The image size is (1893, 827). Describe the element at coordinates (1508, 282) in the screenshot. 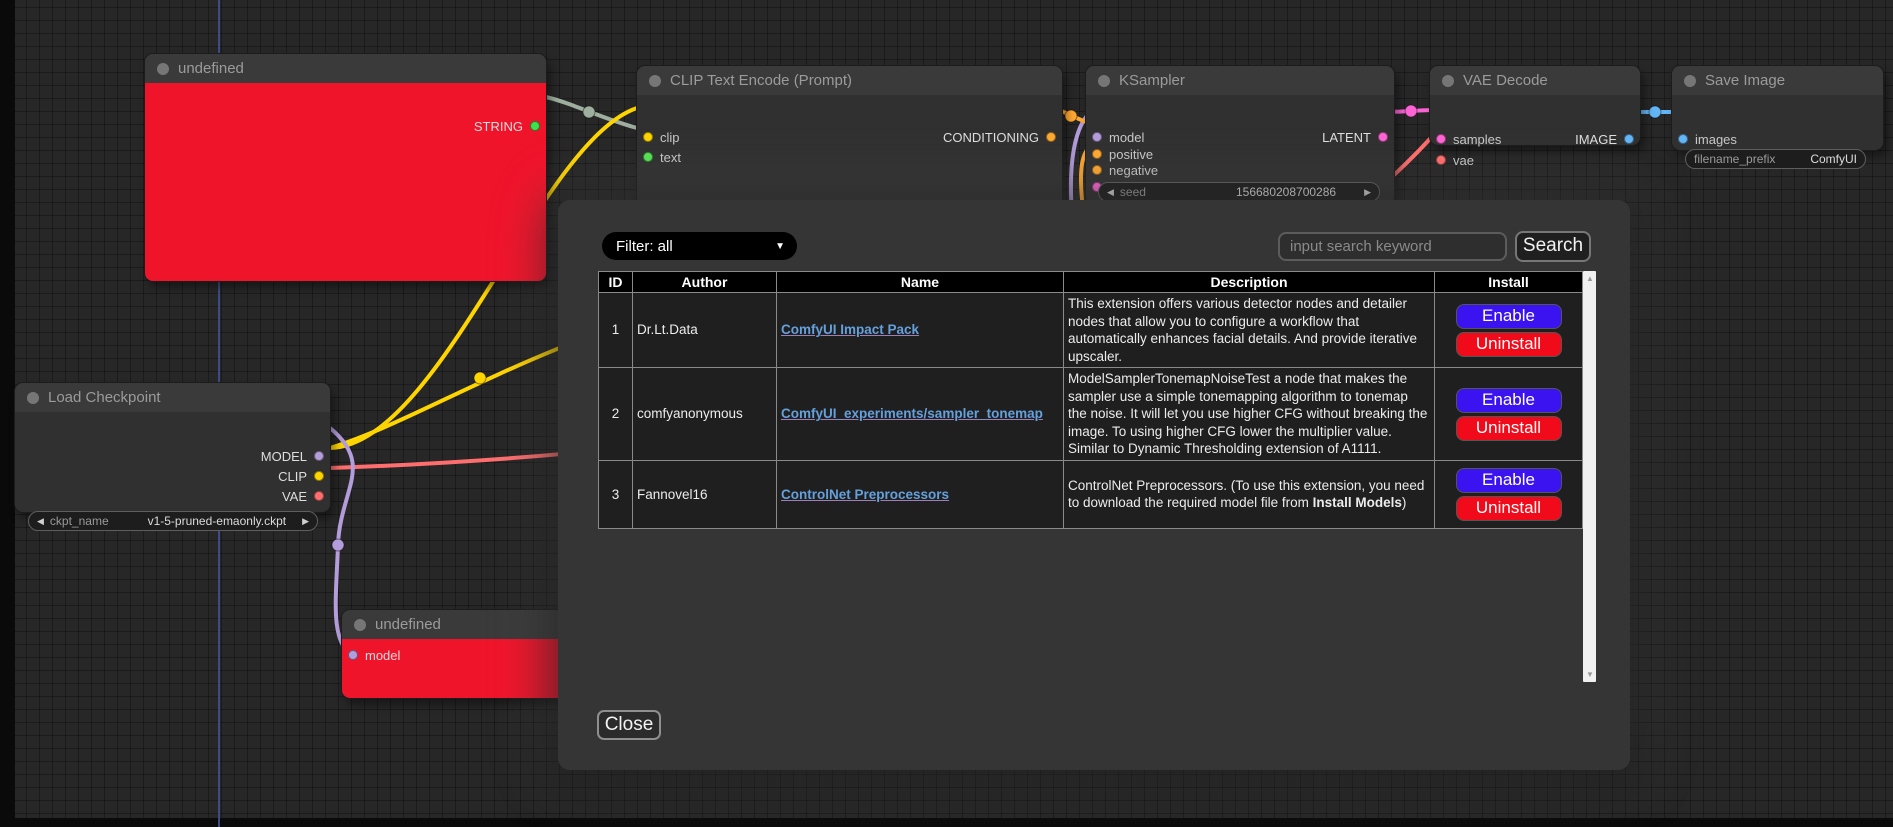

I see `col-header-install: Install` at that location.